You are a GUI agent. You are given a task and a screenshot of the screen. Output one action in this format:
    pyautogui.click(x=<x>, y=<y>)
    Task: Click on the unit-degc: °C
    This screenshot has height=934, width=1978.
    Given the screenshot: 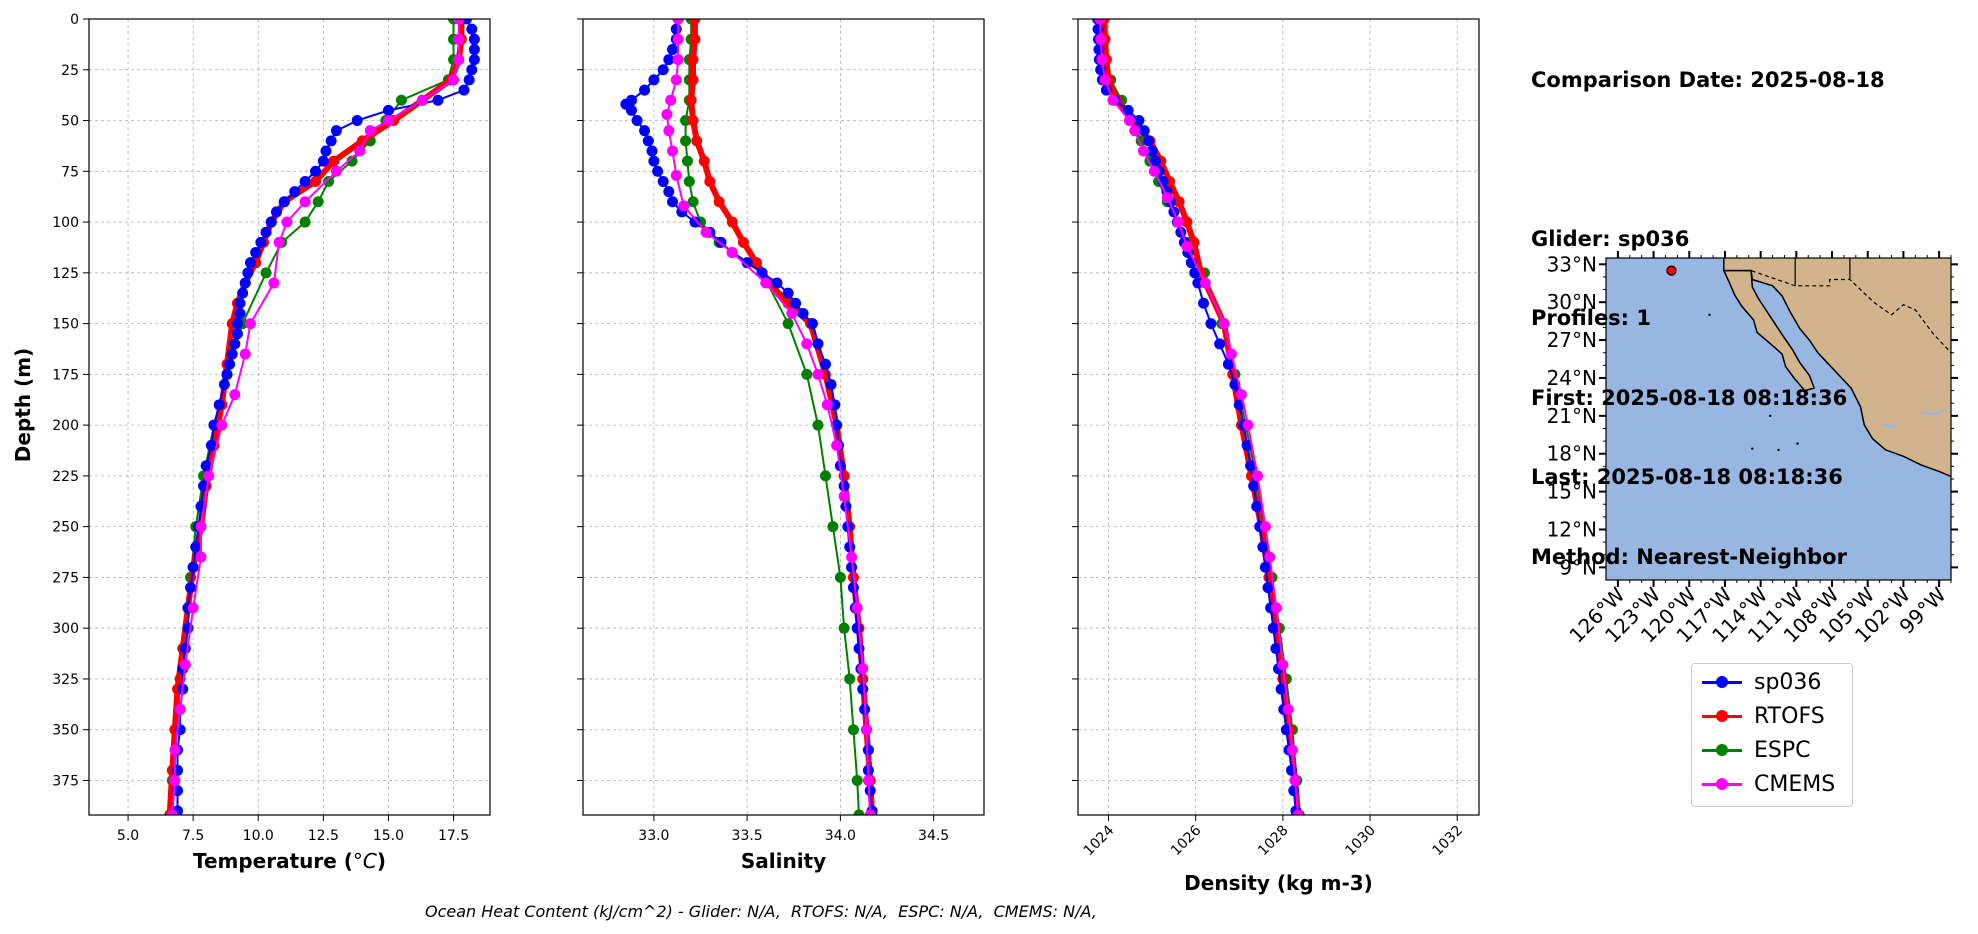 What is the action you would take?
    pyautogui.click(x=365, y=861)
    